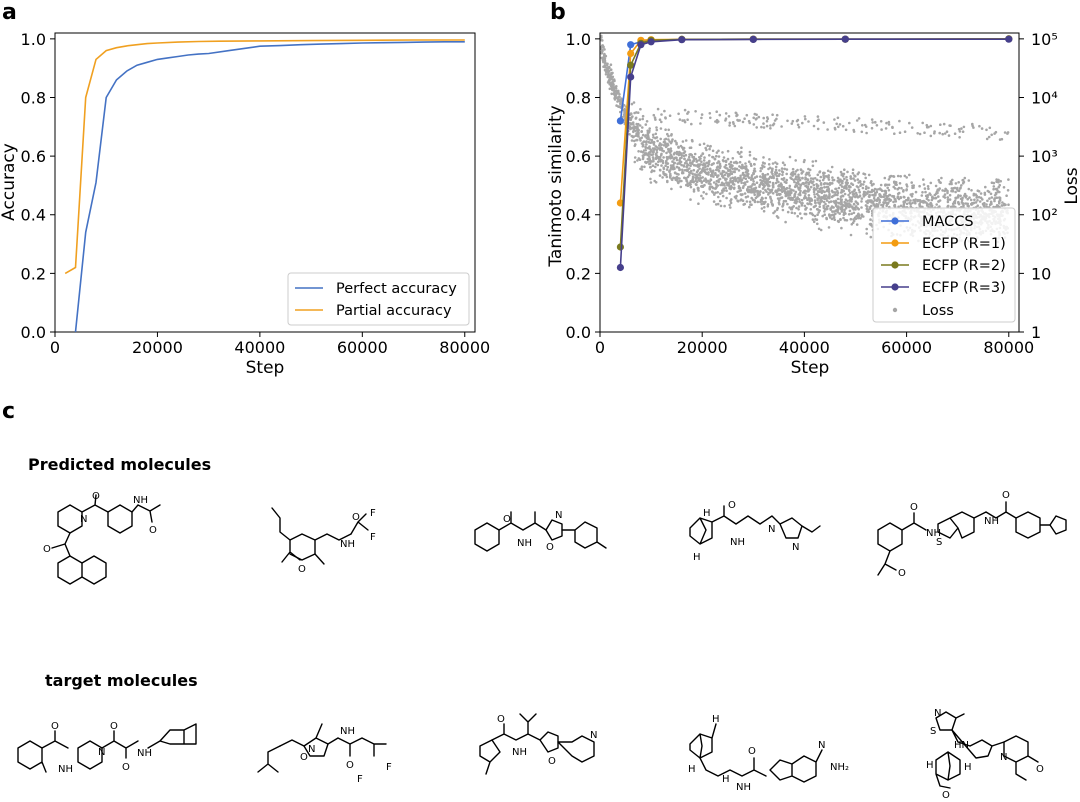  What do you see at coordinates (55, 347) in the screenshot?
I see `x-tick-label: 0` at bounding box center [55, 347].